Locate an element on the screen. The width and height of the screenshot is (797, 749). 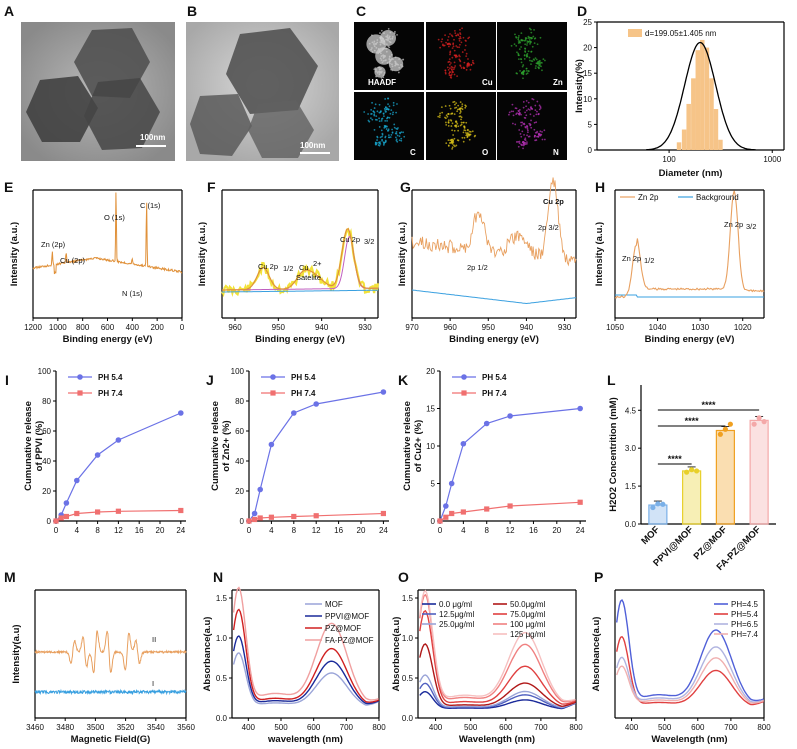
legend-label: 50.0μg/ml is located at coordinates (528, 604).